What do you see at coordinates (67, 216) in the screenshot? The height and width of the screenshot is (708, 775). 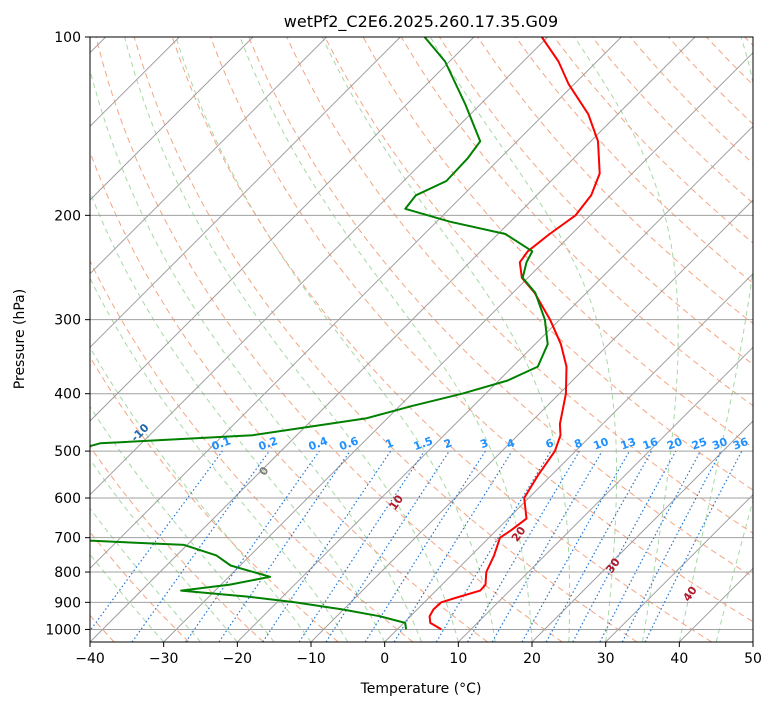 I see `y-tick-label: 200` at bounding box center [67, 216].